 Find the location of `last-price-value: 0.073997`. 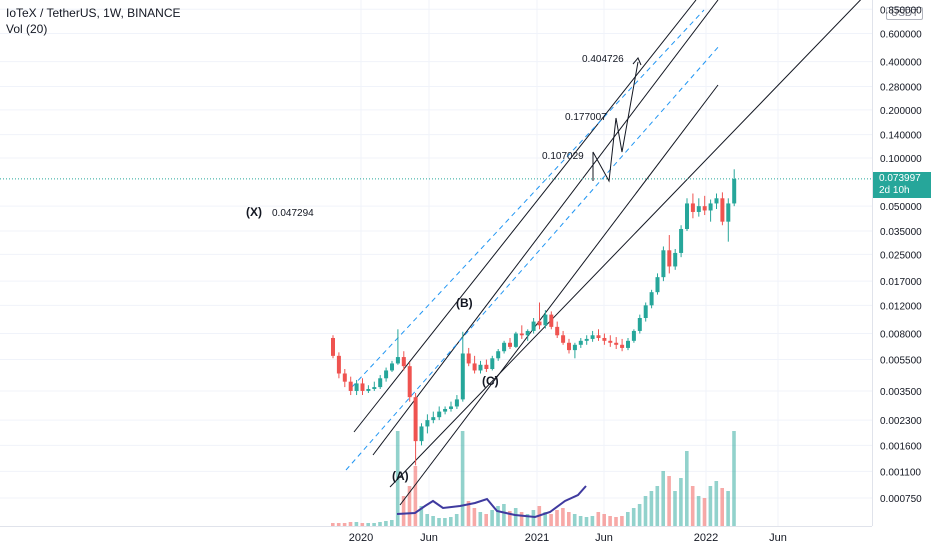

last-price-value: 0.073997 is located at coordinates (900, 178).